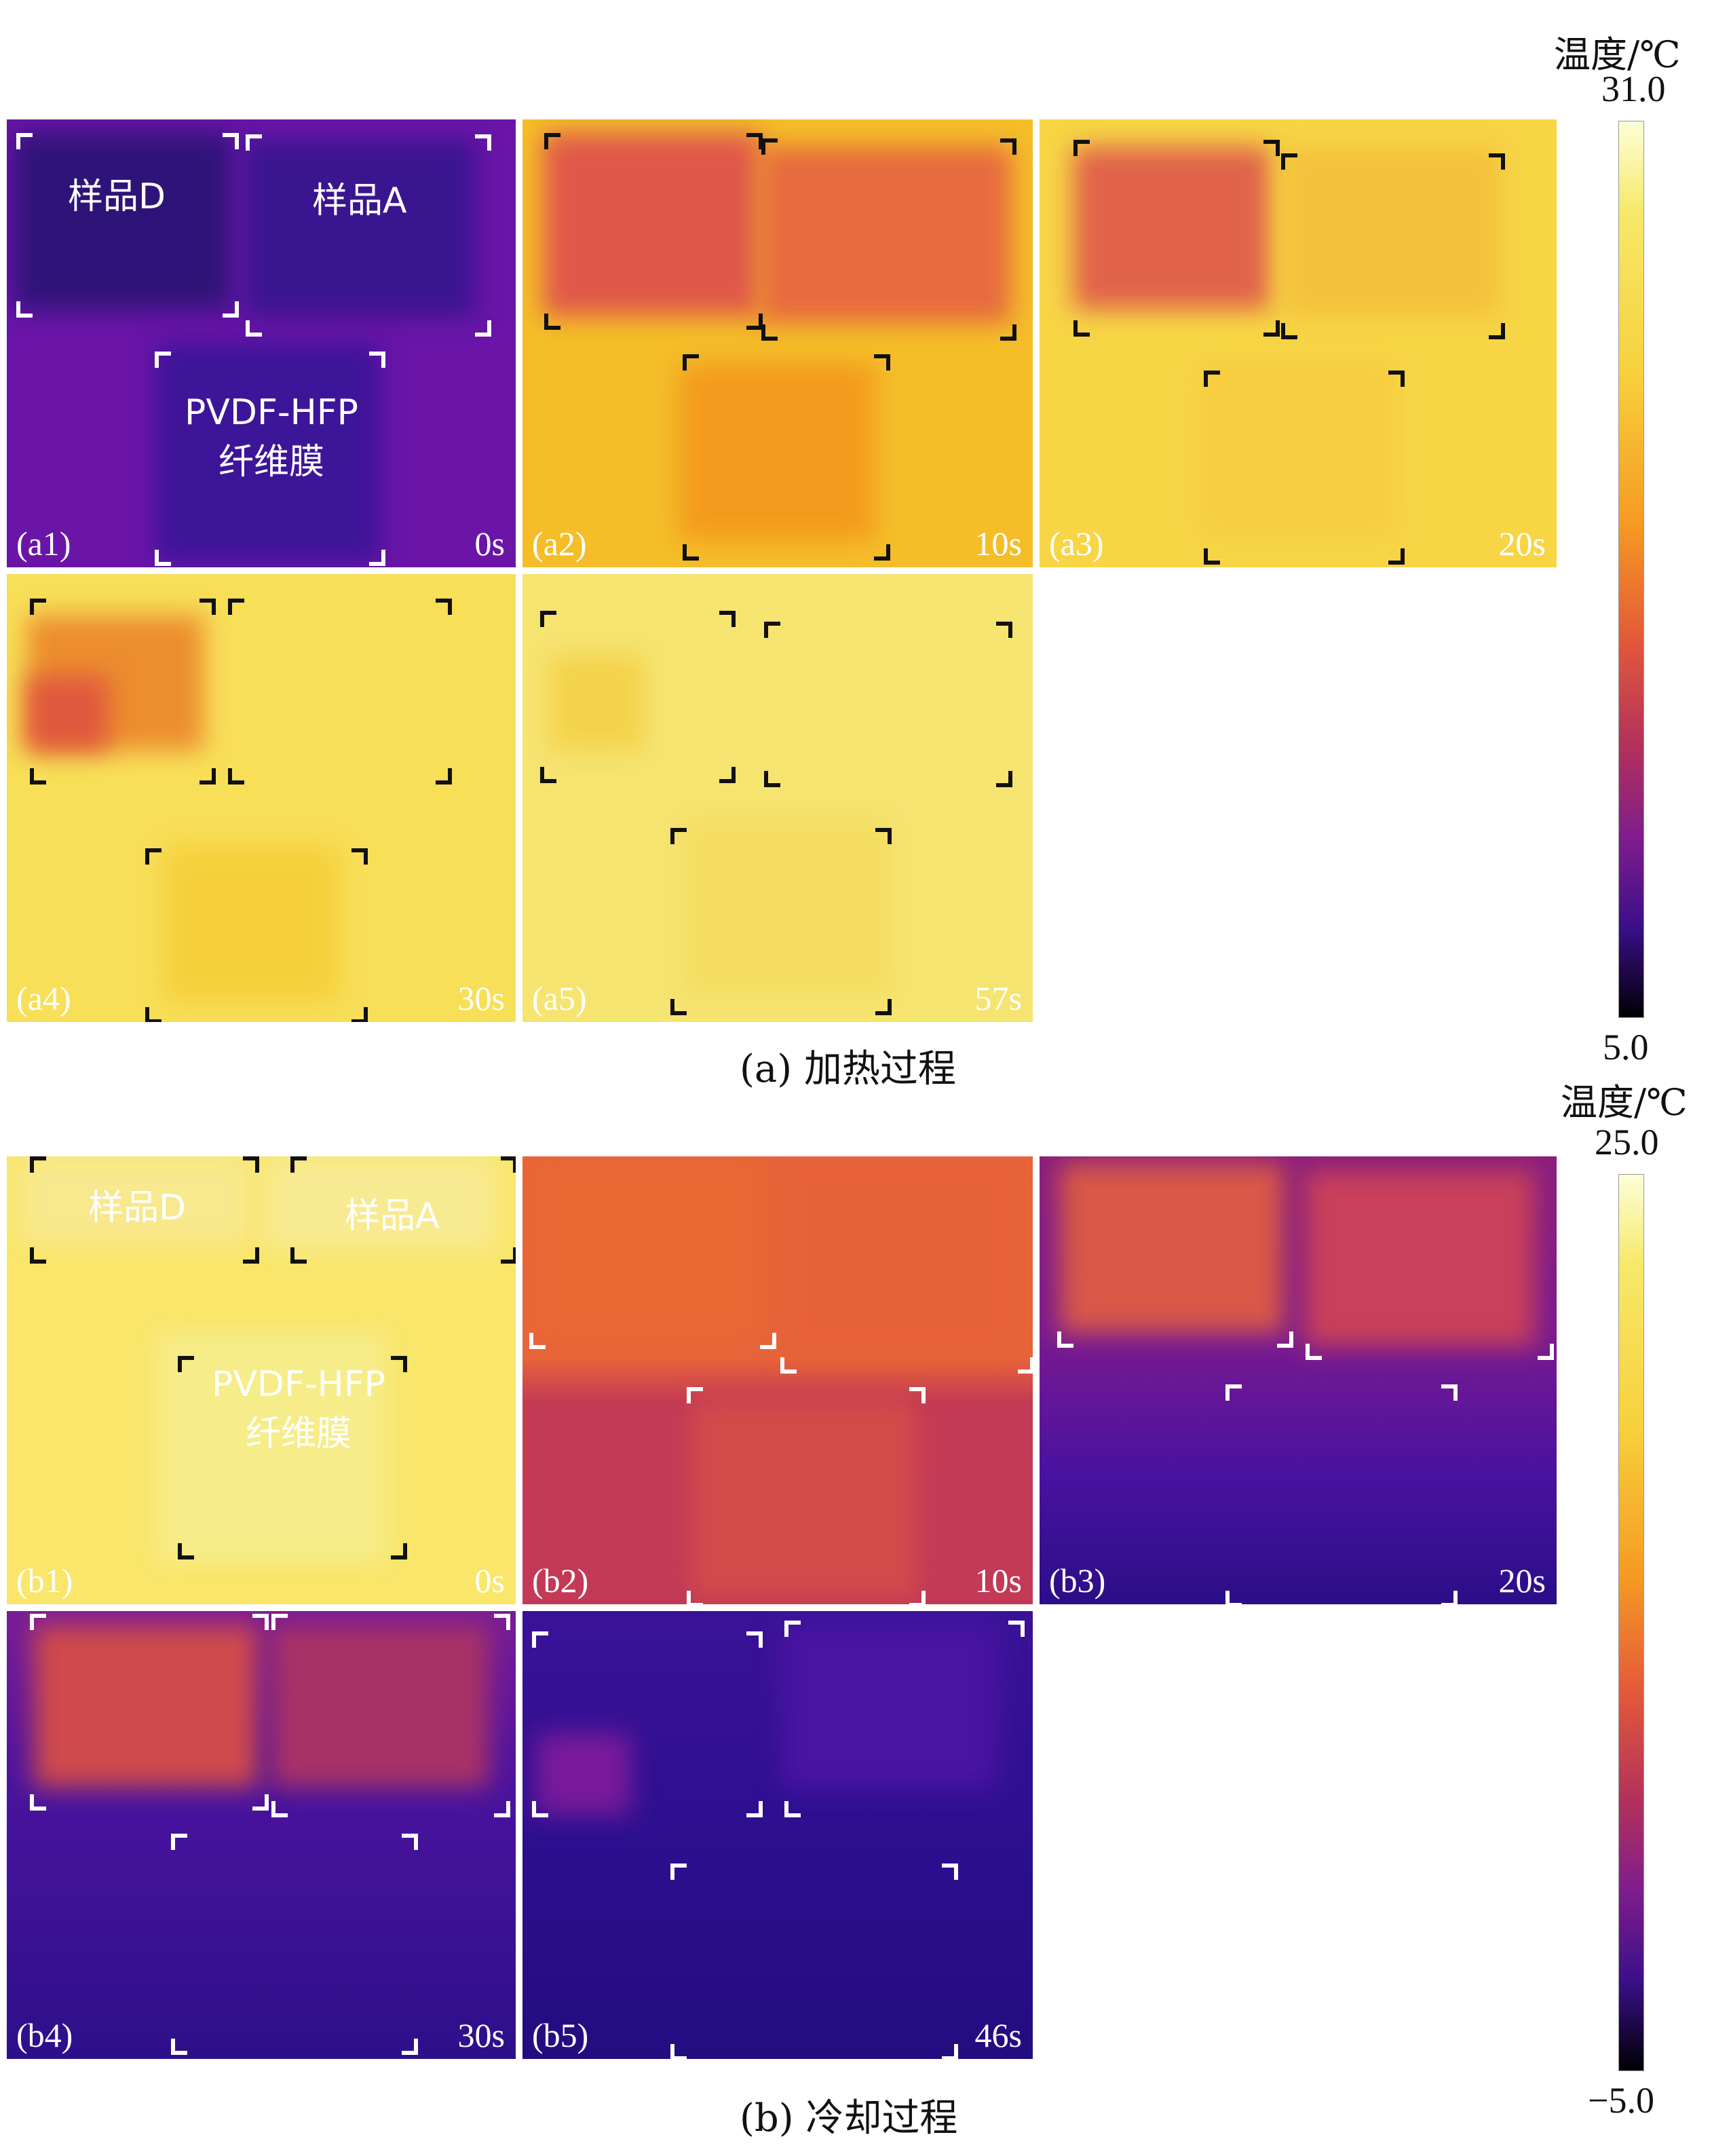 Image resolution: width=1712 pixels, height=2156 pixels. I want to click on panel-id-b5: (b5), so click(561, 2035).